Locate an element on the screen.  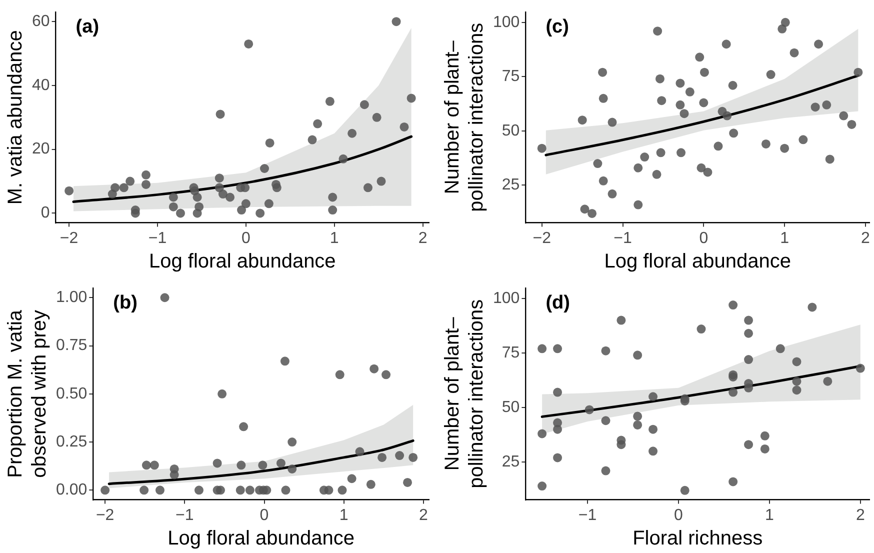
y-tick-label: 0.25 is located at coordinates (72, 441).